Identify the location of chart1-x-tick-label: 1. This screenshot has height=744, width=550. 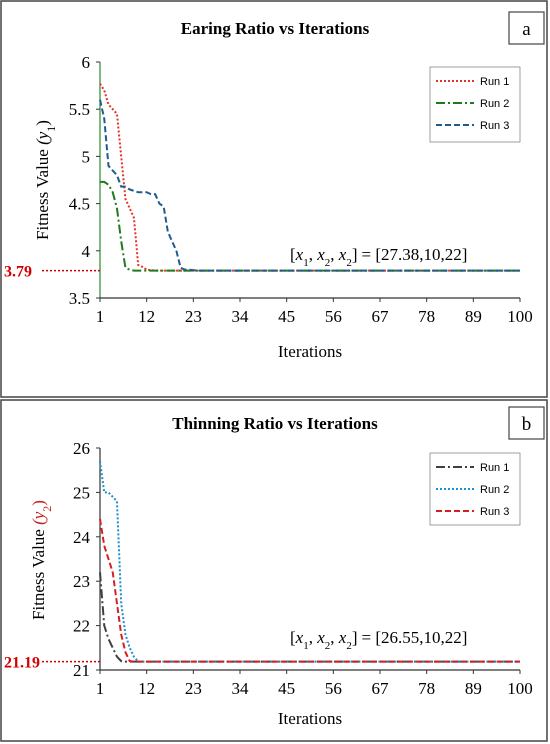
(100, 688).